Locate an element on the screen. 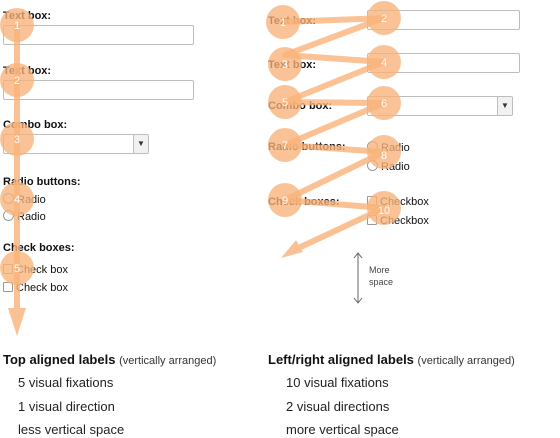 The width and height of the screenshot is (560, 438). left-heading-title: Top aligned labels is located at coordinates (59, 359).